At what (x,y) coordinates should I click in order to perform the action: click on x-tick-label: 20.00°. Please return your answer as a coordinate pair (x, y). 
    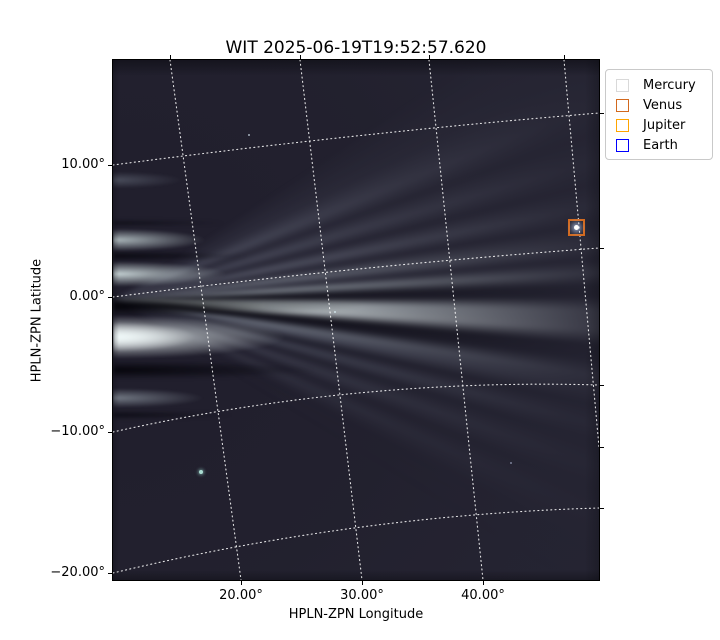
    Looking at the image, I should click on (241, 595).